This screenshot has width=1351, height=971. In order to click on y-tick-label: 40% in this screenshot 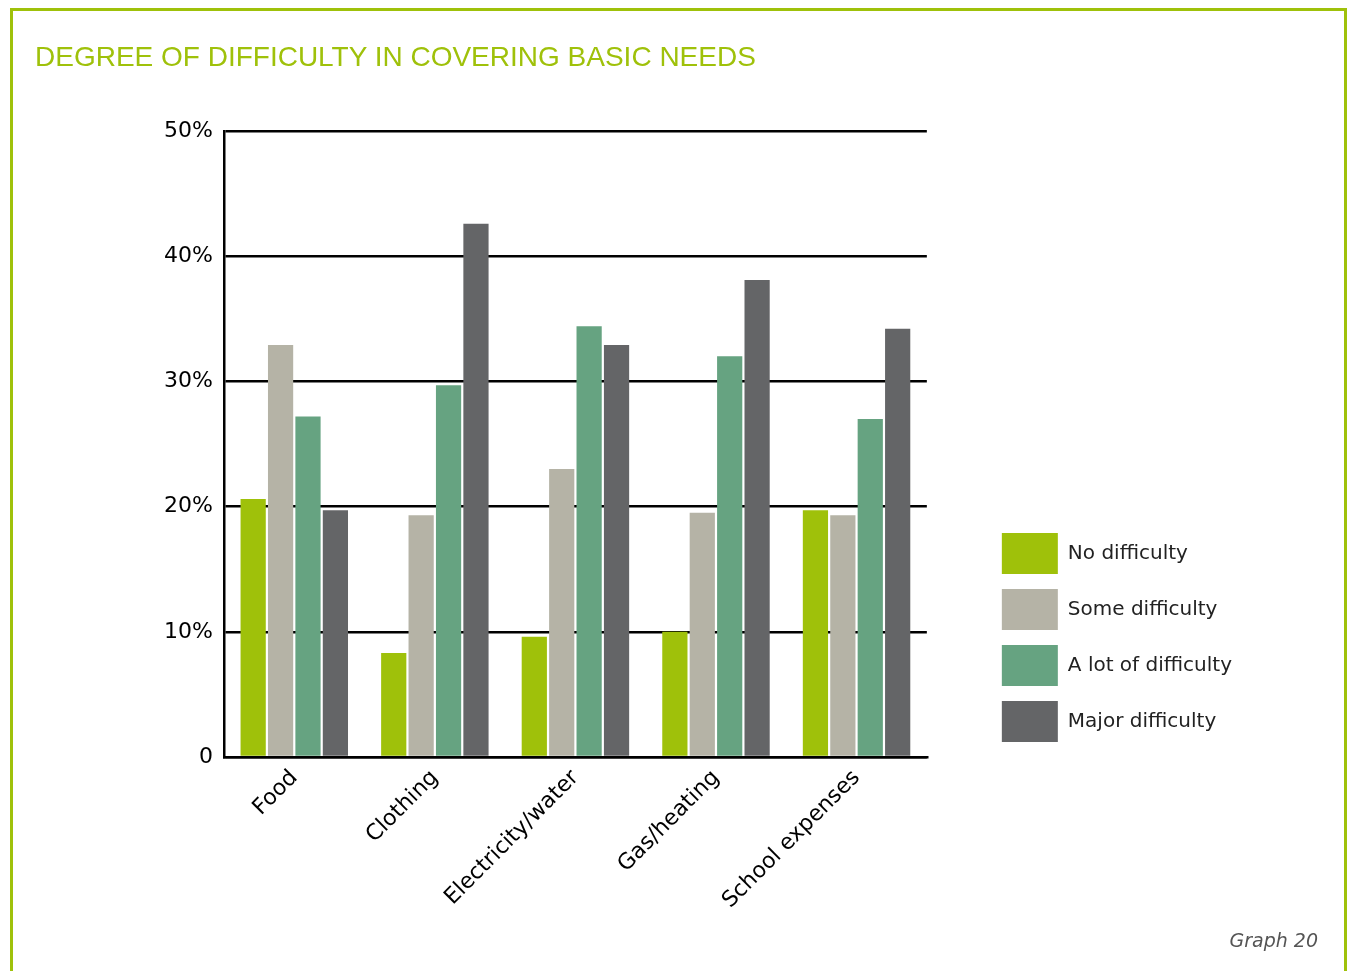, I will do `click(188, 254)`.